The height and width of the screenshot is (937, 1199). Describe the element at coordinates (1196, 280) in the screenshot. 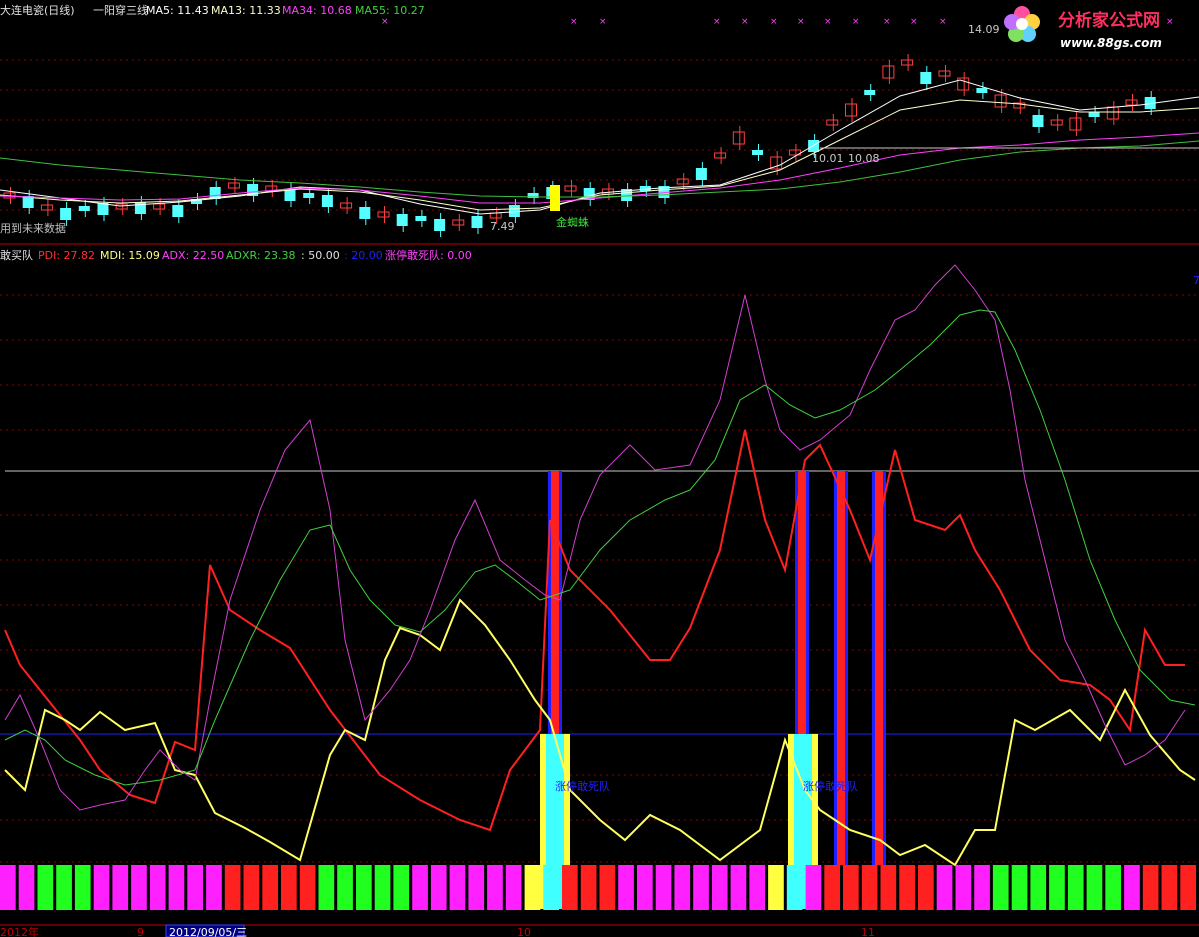

I see `right-marker: 7` at that location.